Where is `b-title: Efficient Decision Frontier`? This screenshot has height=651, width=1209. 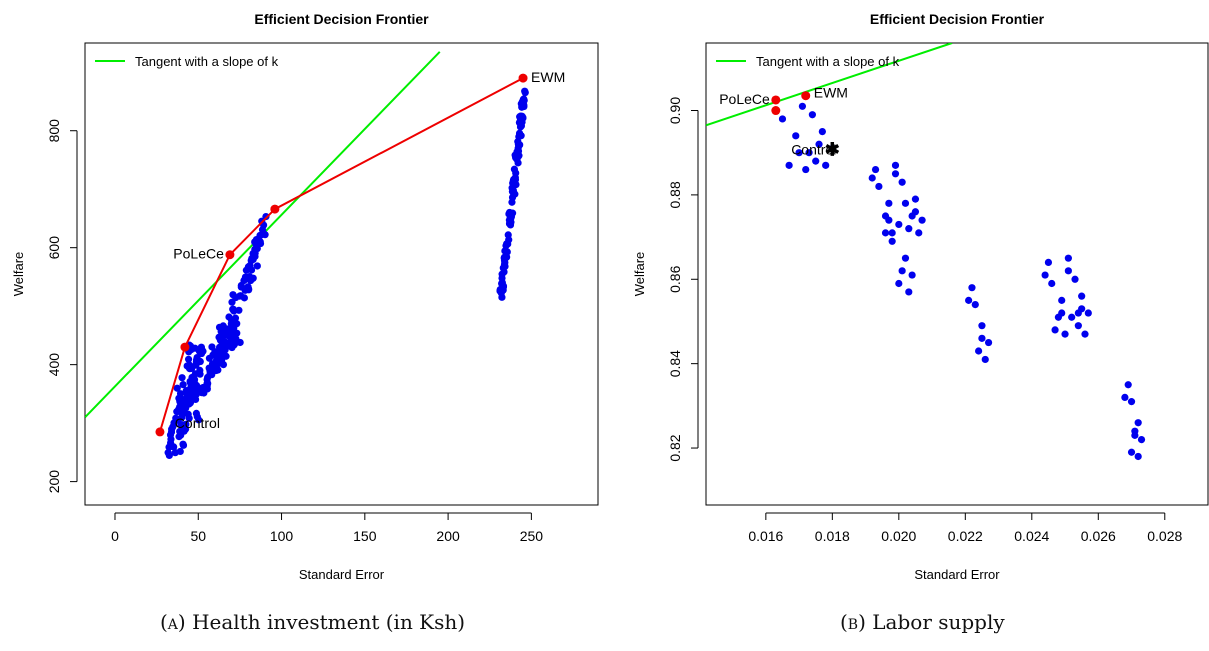 b-title: Efficient Decision Frontier is located at coordinates (957, 19).